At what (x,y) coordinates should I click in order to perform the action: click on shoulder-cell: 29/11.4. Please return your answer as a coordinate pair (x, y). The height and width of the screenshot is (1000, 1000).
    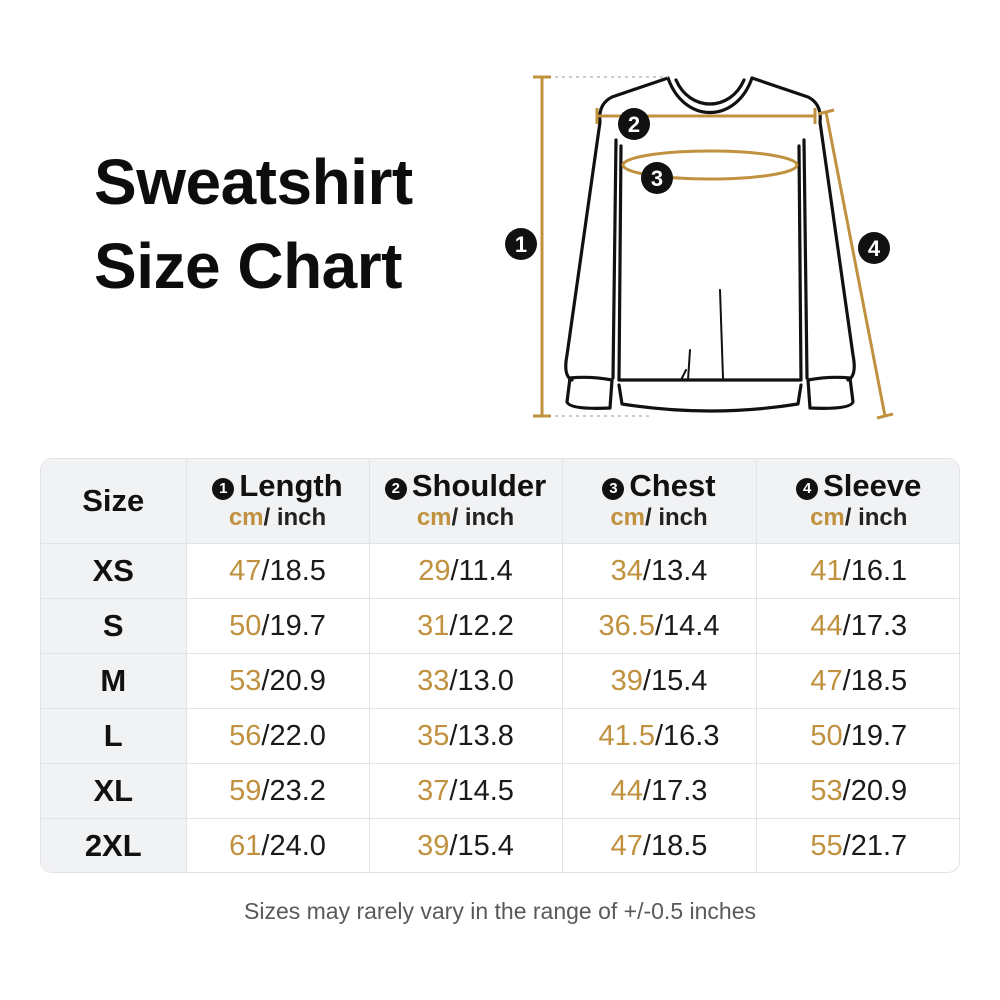
    Looking at the image, I should click on (465, 571).